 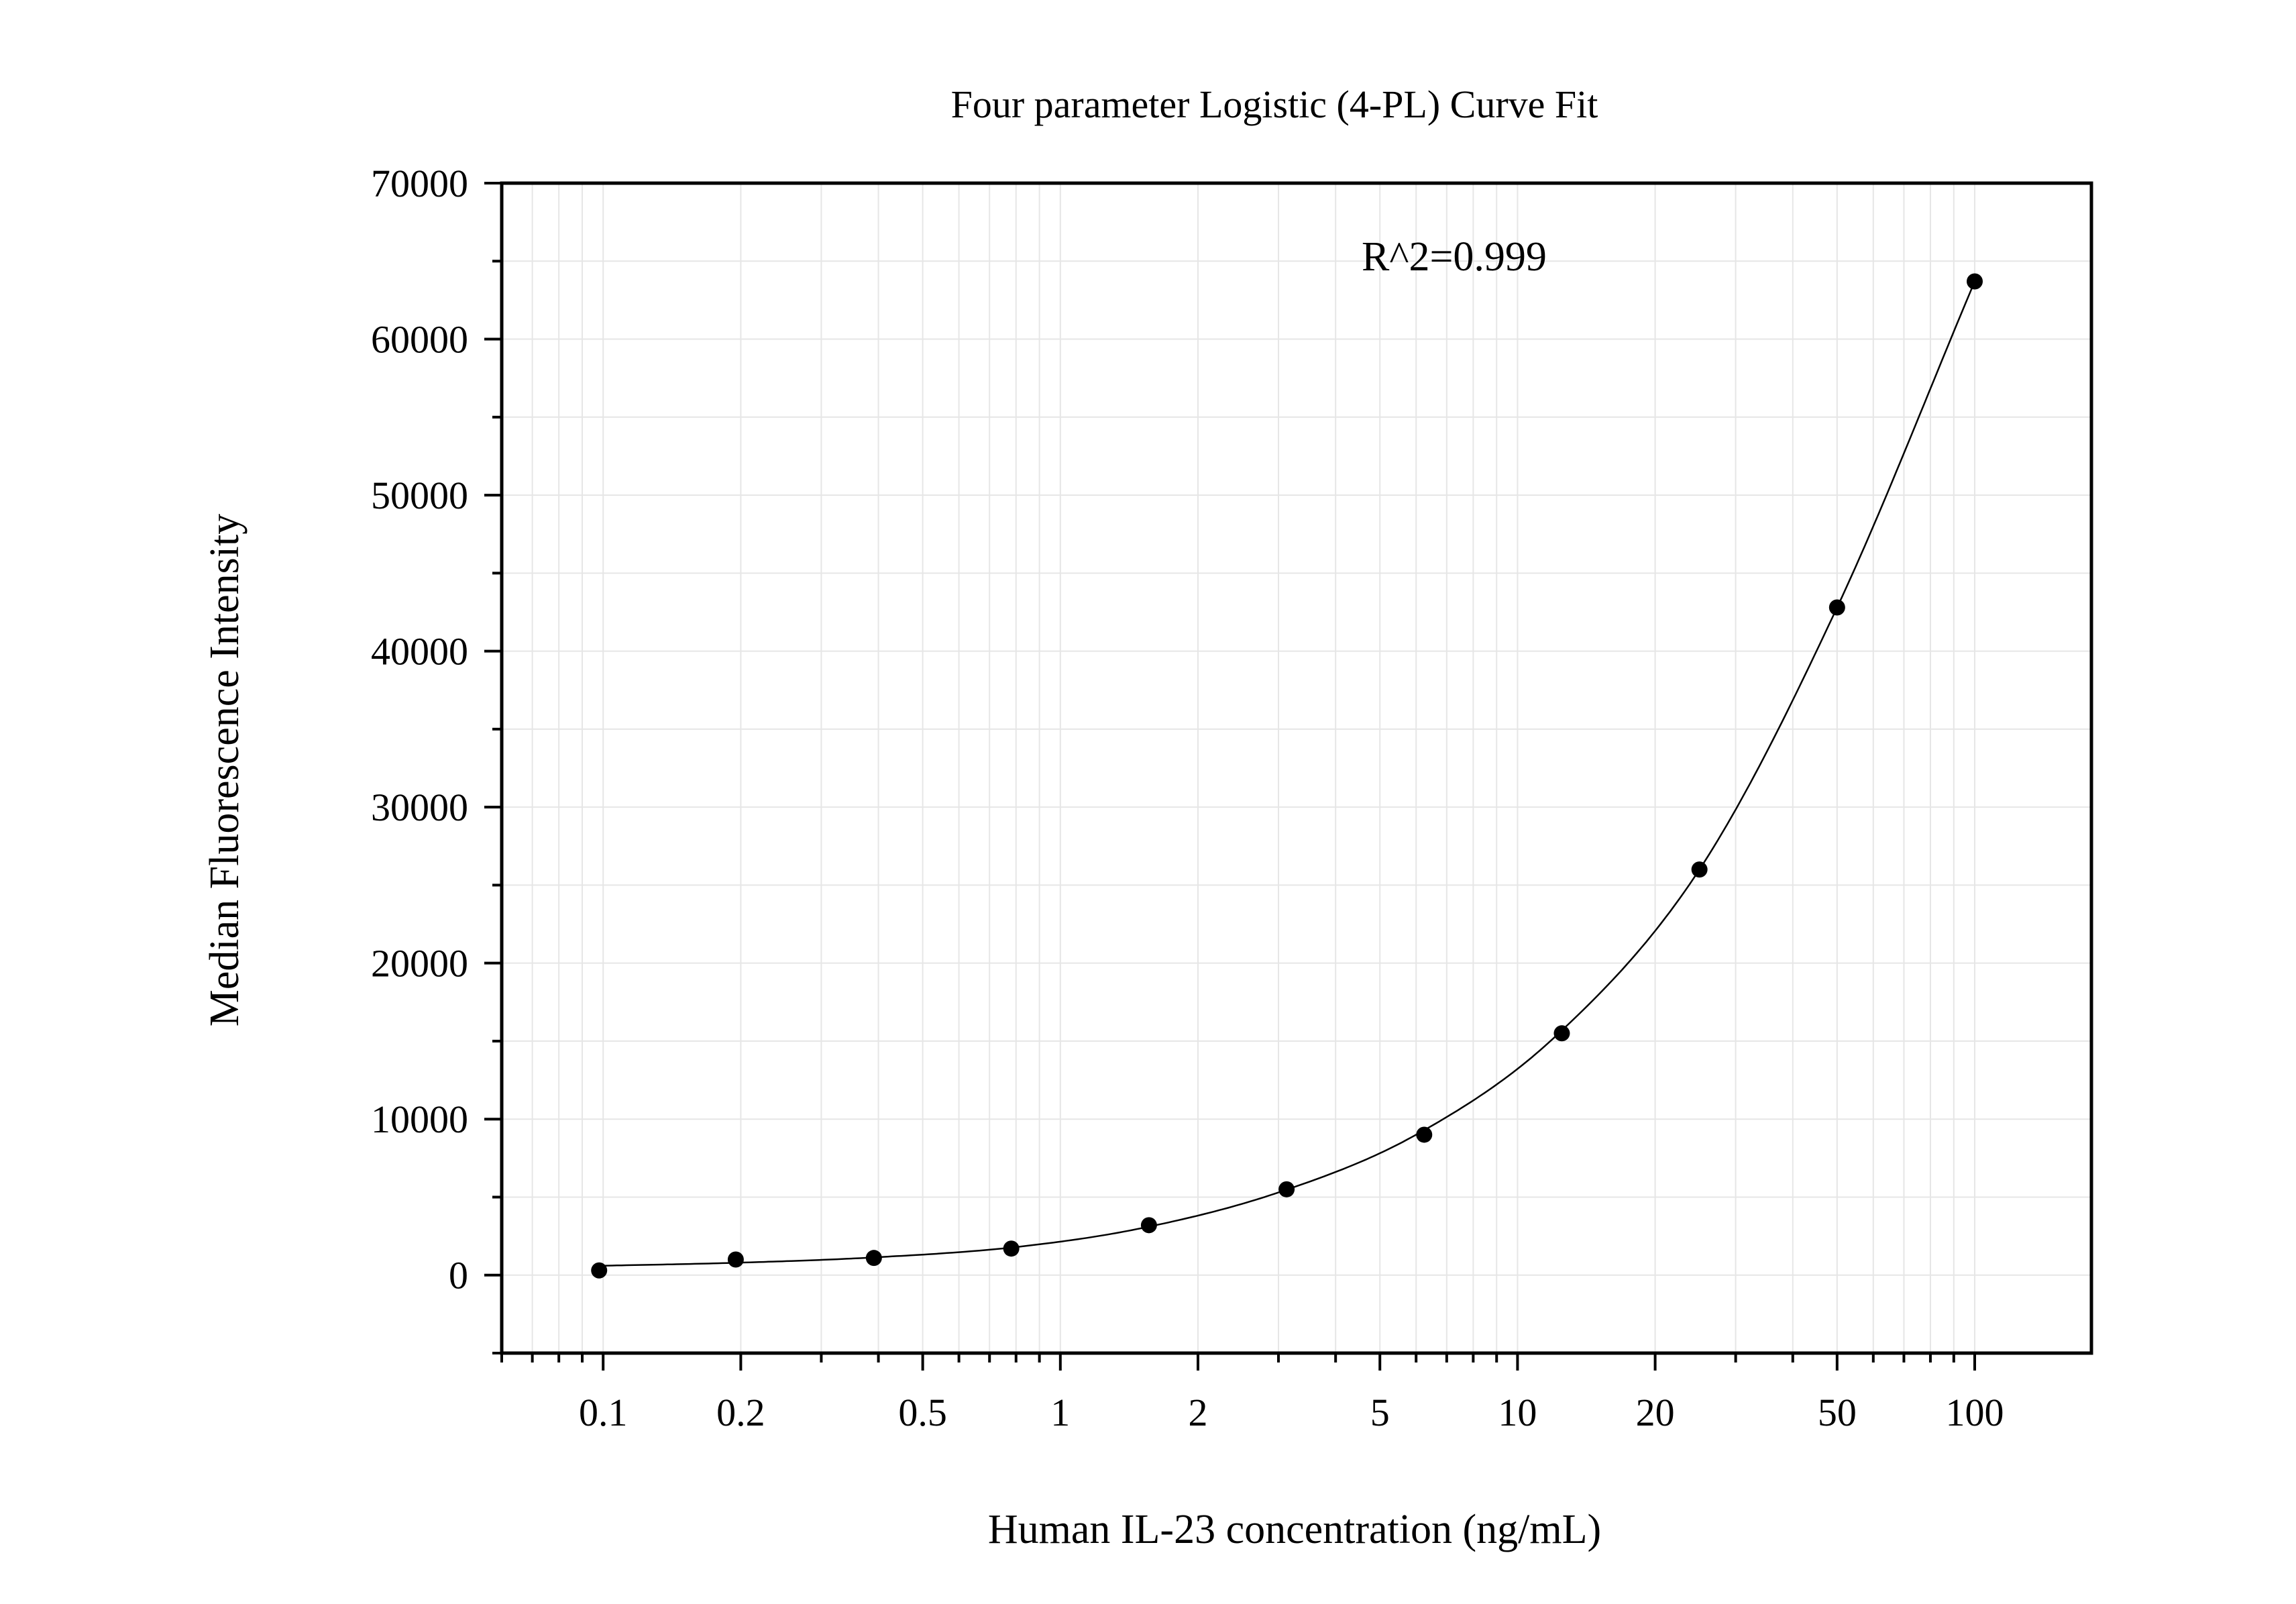 What do you see at coordinates (603, 1412) in the screenshot?
I see `x-tick-label: 0.1` at bounding box center [603, 1412].